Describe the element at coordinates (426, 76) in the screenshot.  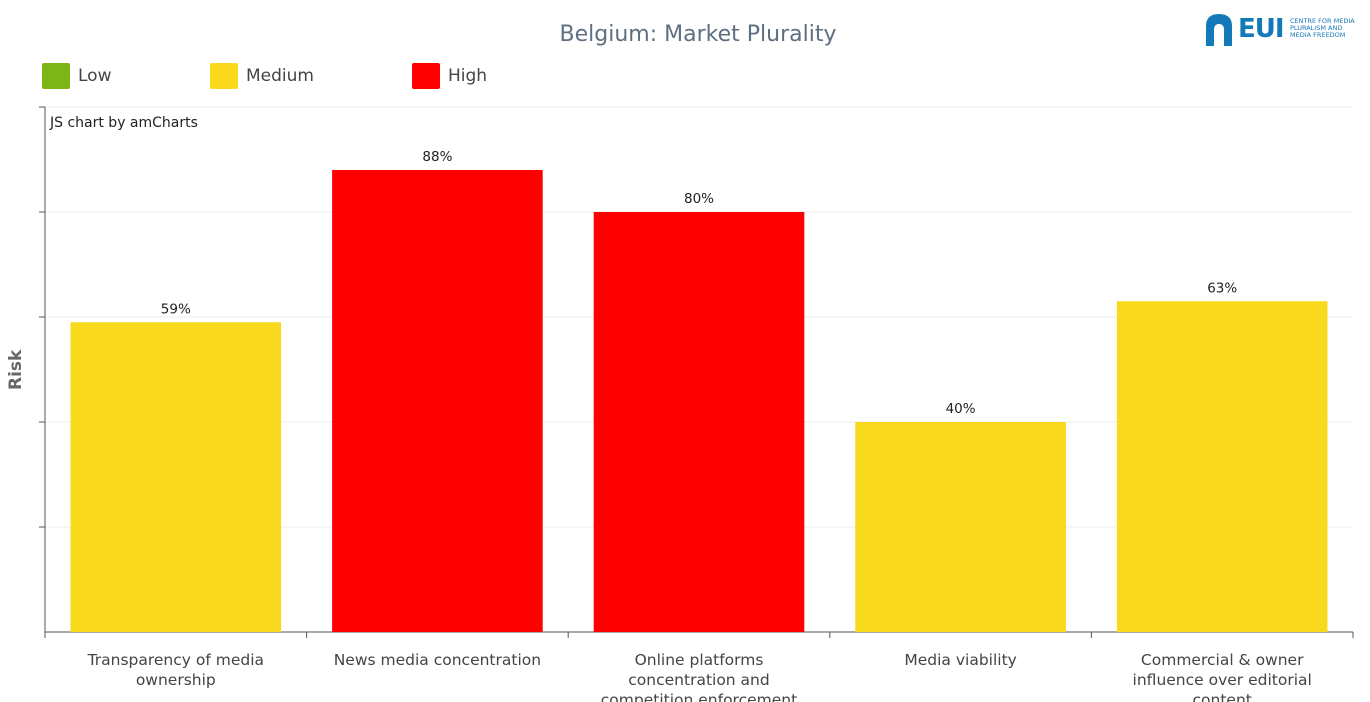
I see `legend-swatch-high` at that location.